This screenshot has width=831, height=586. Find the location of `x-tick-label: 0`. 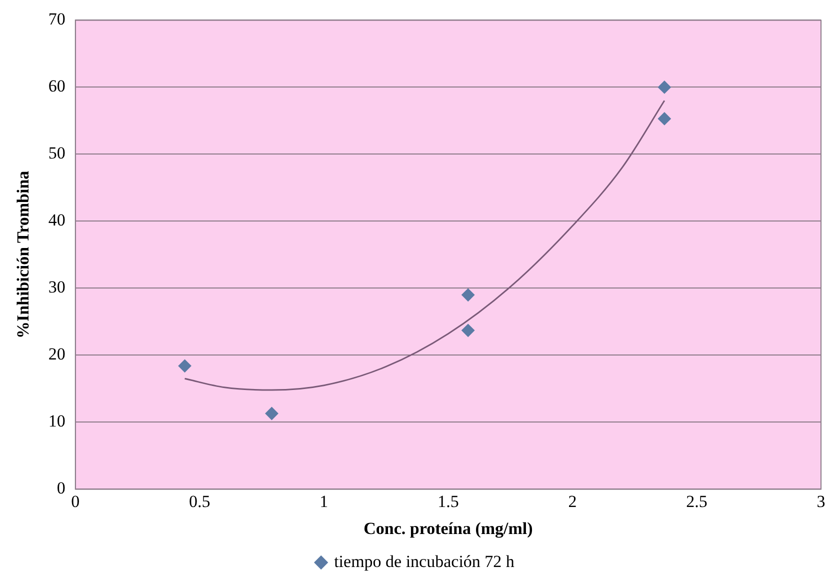

x-tick-label: 0 is located at coordinates (75, 501).